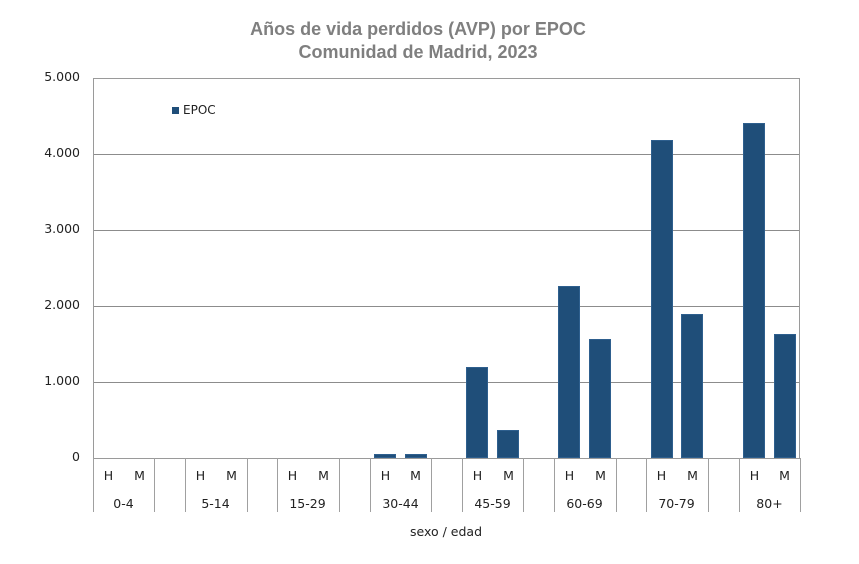 This screenshot has width=859, height=564. I want to click on y-tick-label: 2.000, so click(62, 304).